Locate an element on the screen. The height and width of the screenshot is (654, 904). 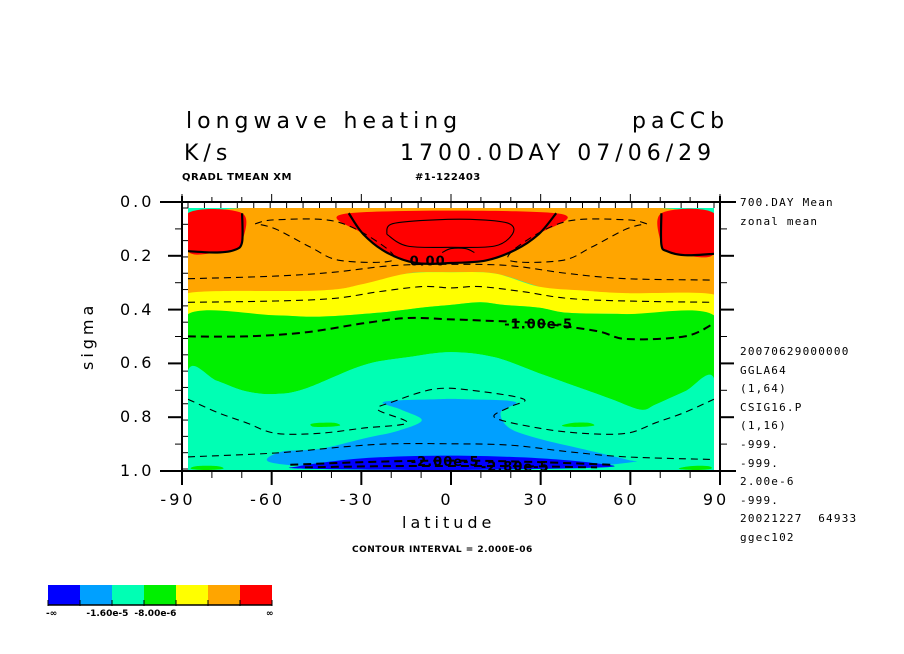
time-label: 1700.0DAY 07/06/29 is located at coordinates (558, 153).